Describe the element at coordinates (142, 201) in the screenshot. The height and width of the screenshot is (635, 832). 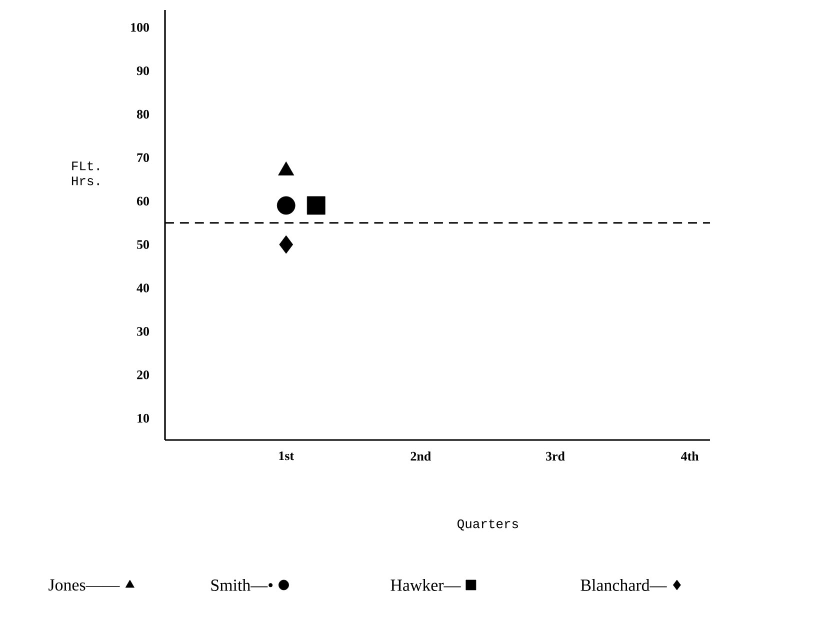
I see `y-tick-label: 60` at that location.